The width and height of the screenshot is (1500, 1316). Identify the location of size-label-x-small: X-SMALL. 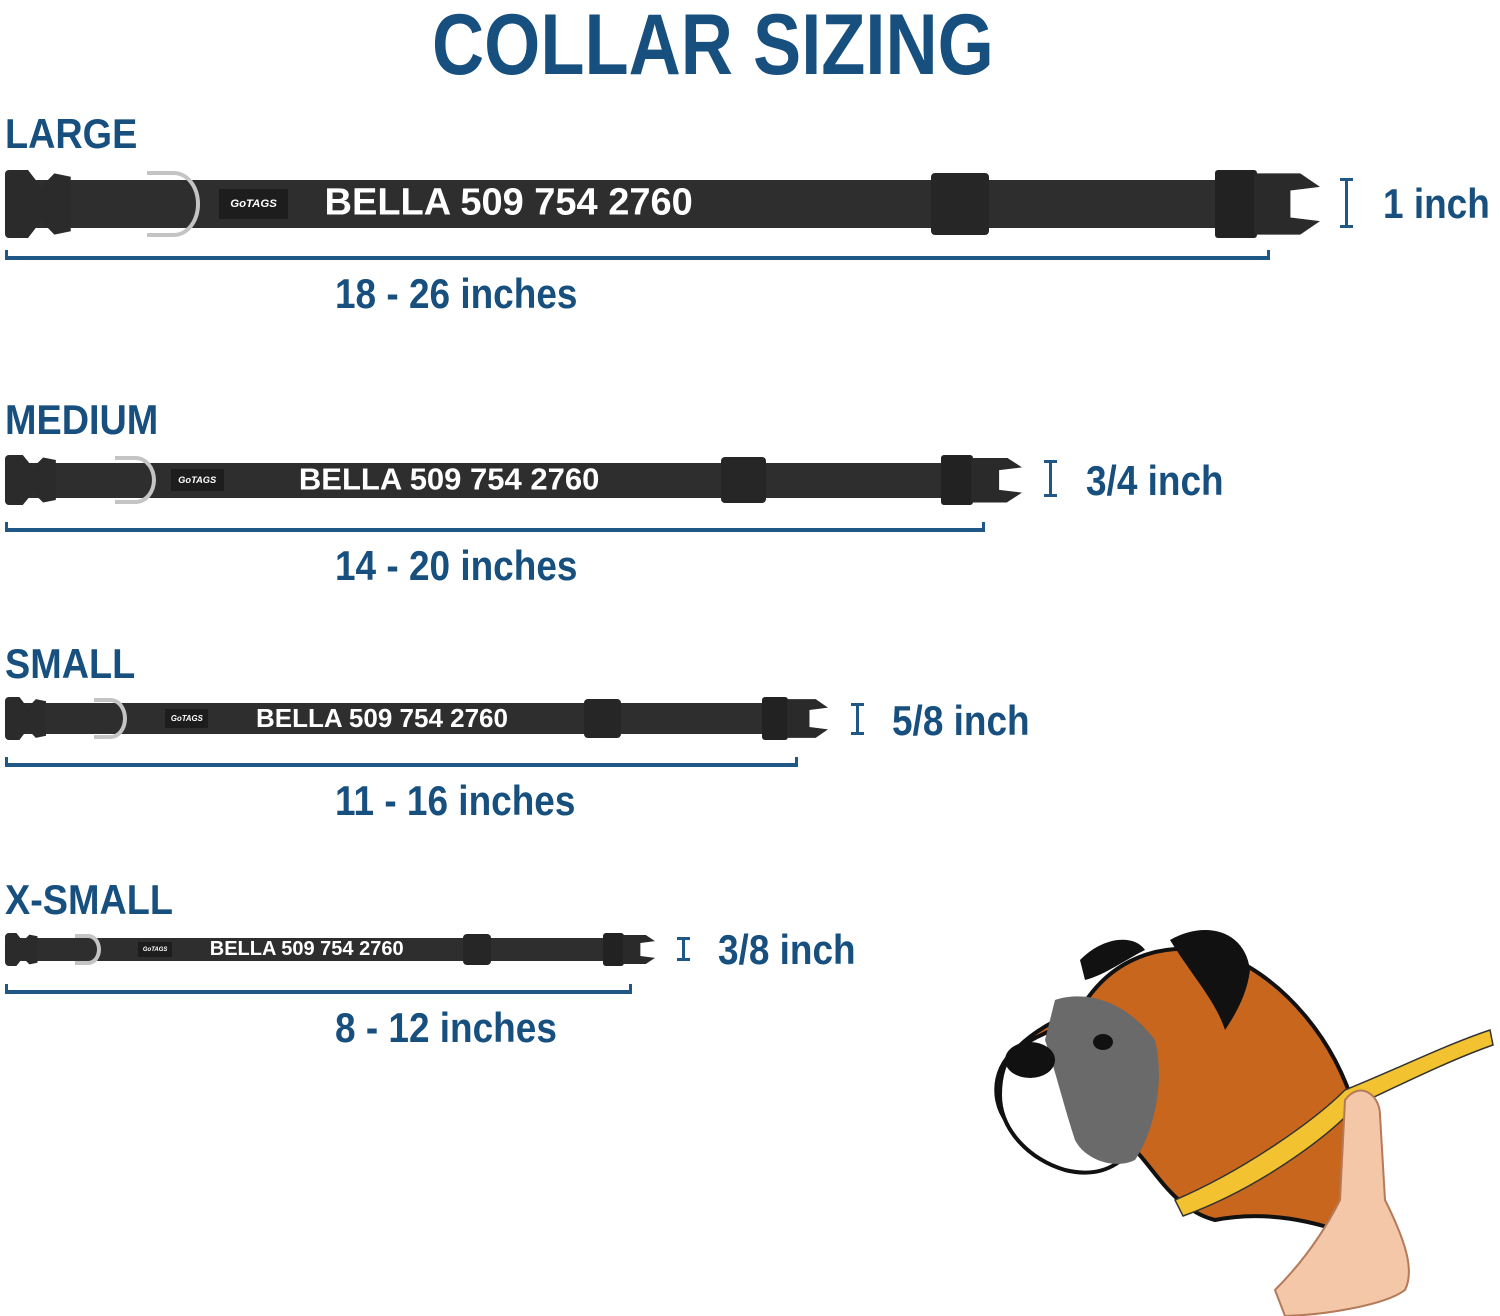
(89, 899).